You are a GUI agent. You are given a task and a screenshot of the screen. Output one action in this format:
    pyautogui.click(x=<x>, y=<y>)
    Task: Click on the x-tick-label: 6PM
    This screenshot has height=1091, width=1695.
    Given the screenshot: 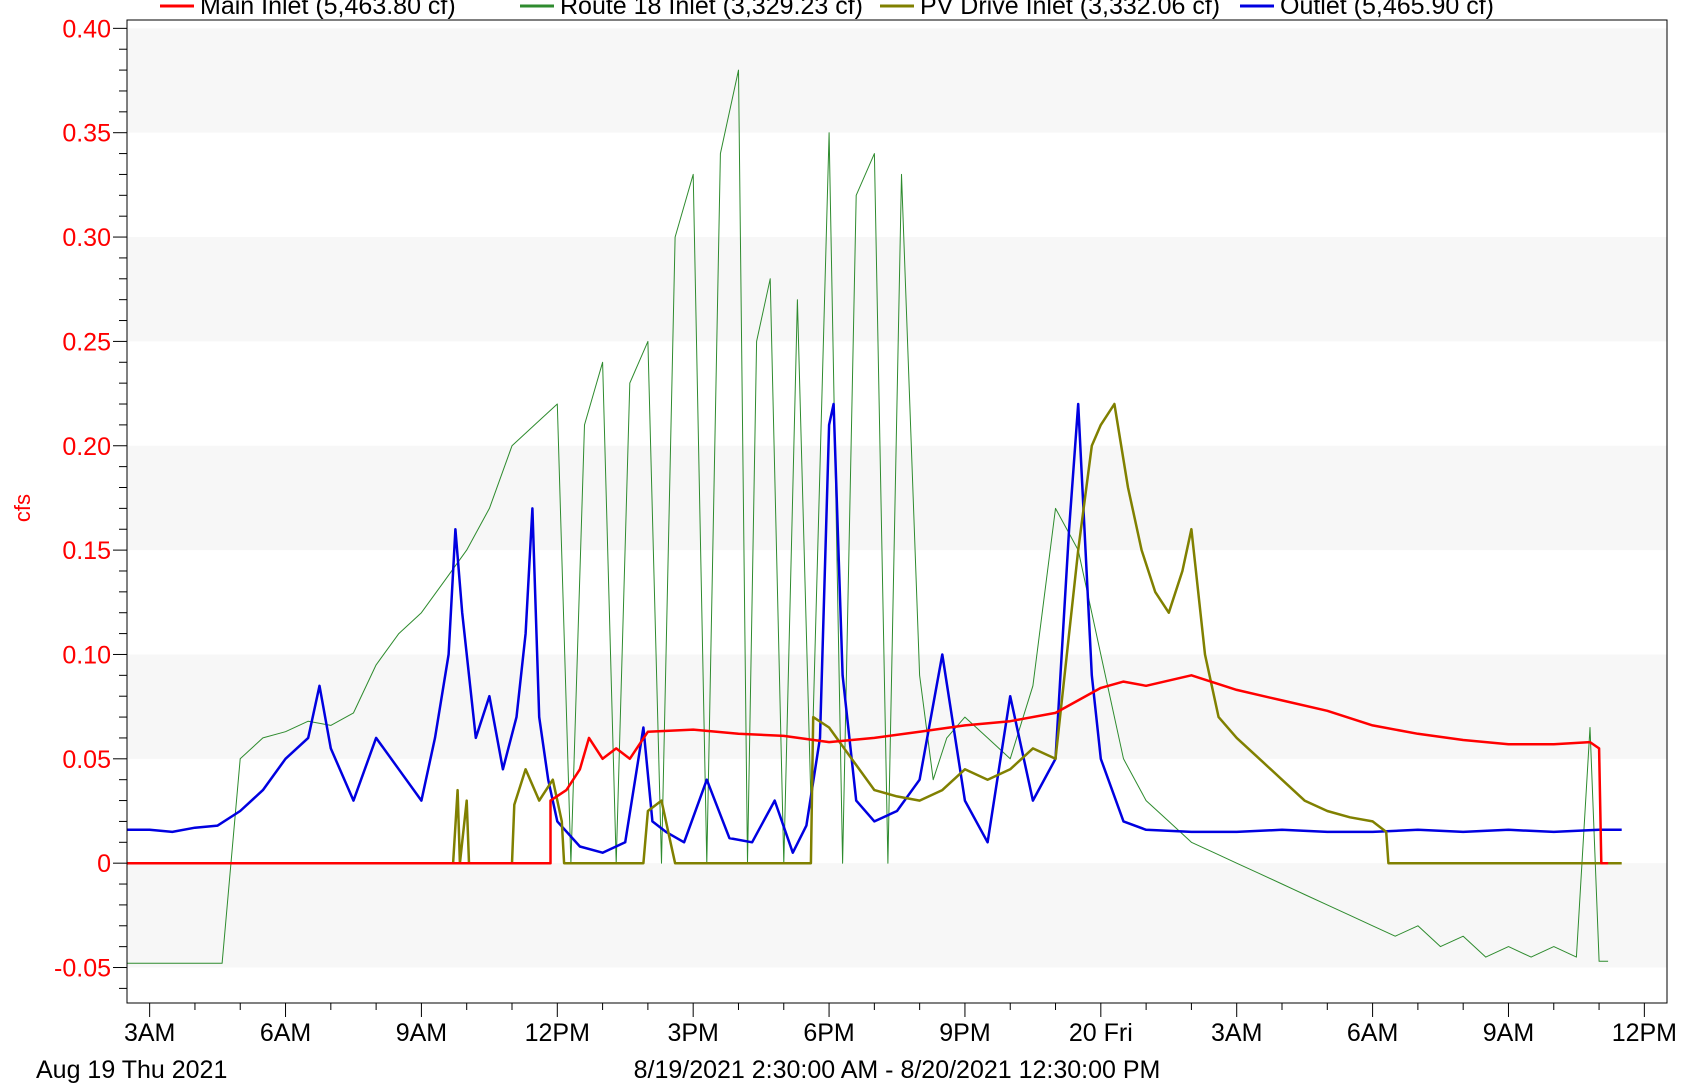 What is the action you would take?
    pyautogui.click(x=828, y=1033)
    